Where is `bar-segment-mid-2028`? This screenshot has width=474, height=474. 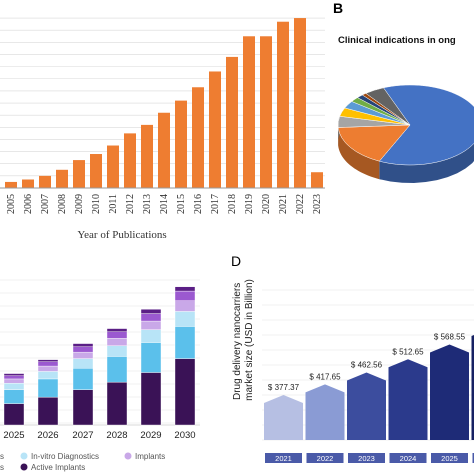 bar-segment-mid-2028 is located at coordinates (117, 369).